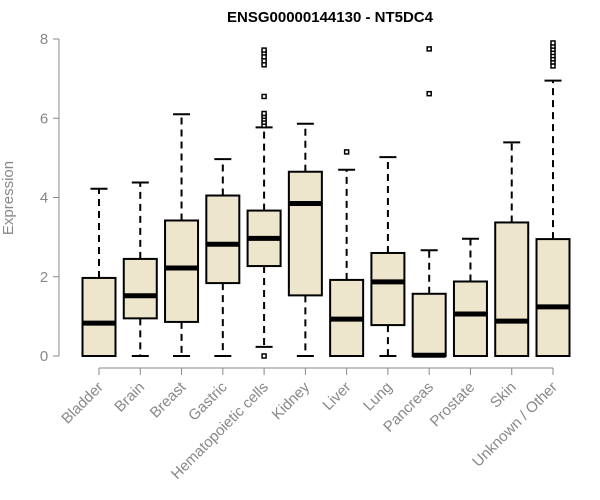 The height and width of the screenshot is (500, 600). I want to click on box-bladder, so click(99, 272).